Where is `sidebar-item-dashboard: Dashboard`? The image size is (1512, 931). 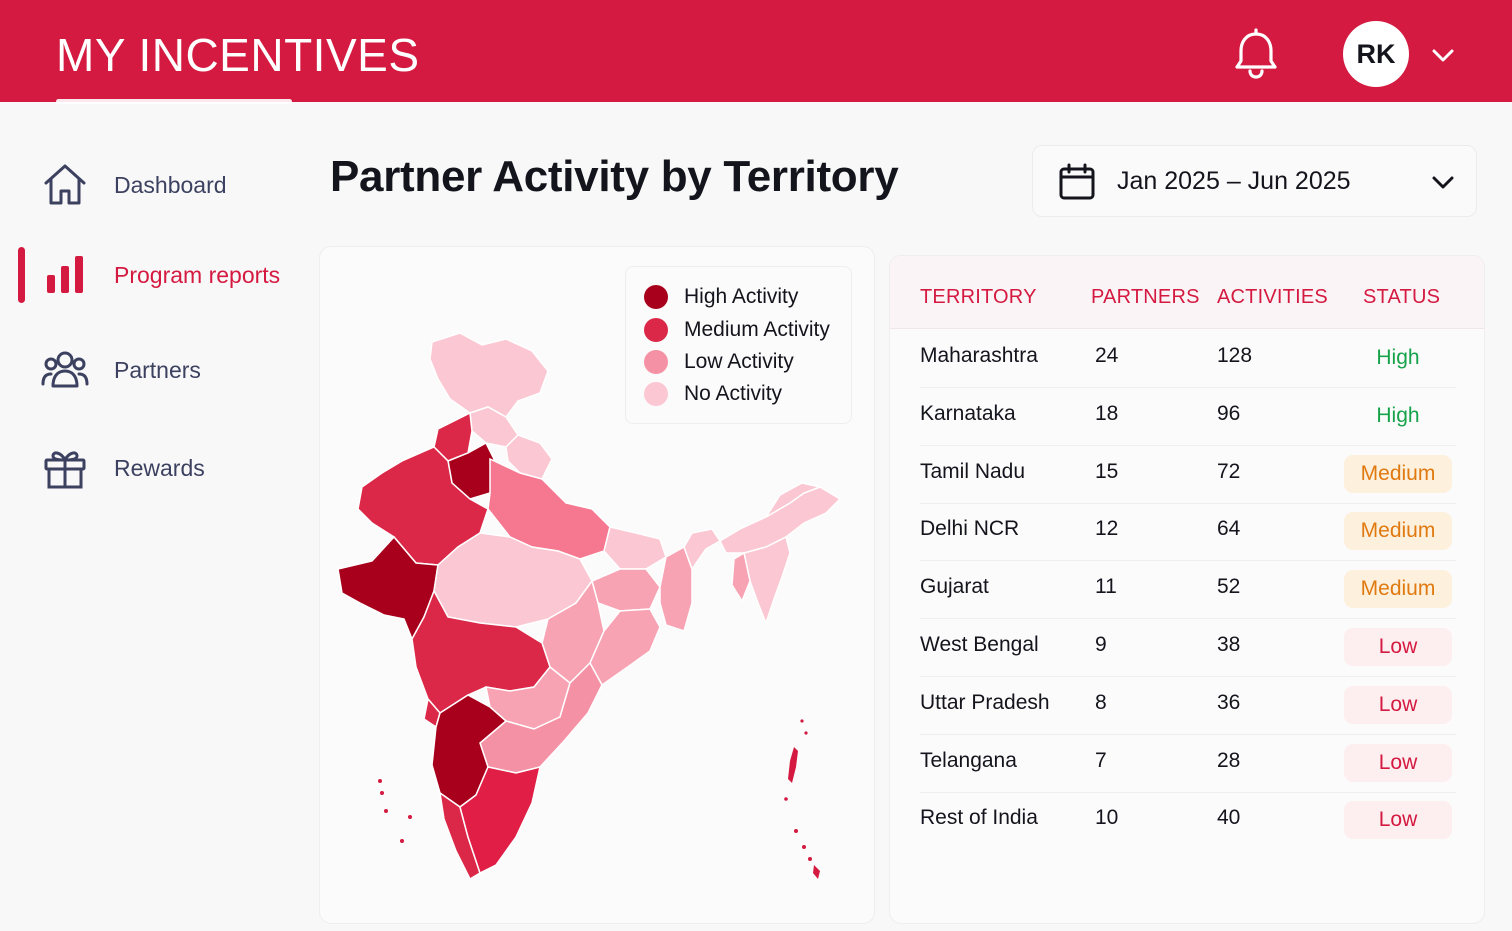 sidebar-item-dashboard: Dashboard is located at coordinates (150, 185).